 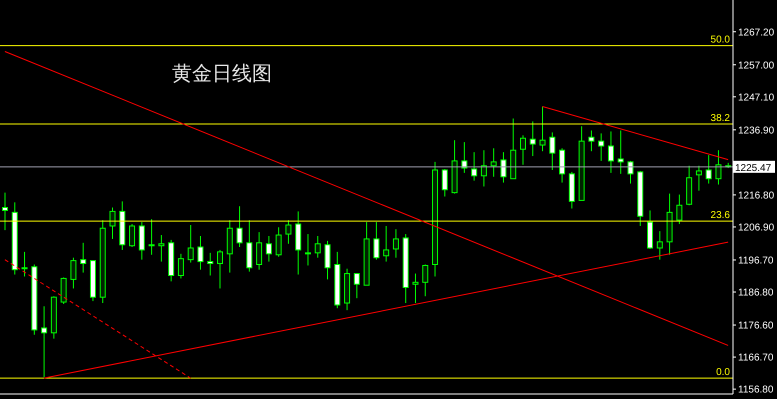 What do you see at coordinates (756, 390) in the screenshot?
I see `y-tick-label: 1156.80` at bounding box center [756, 390].